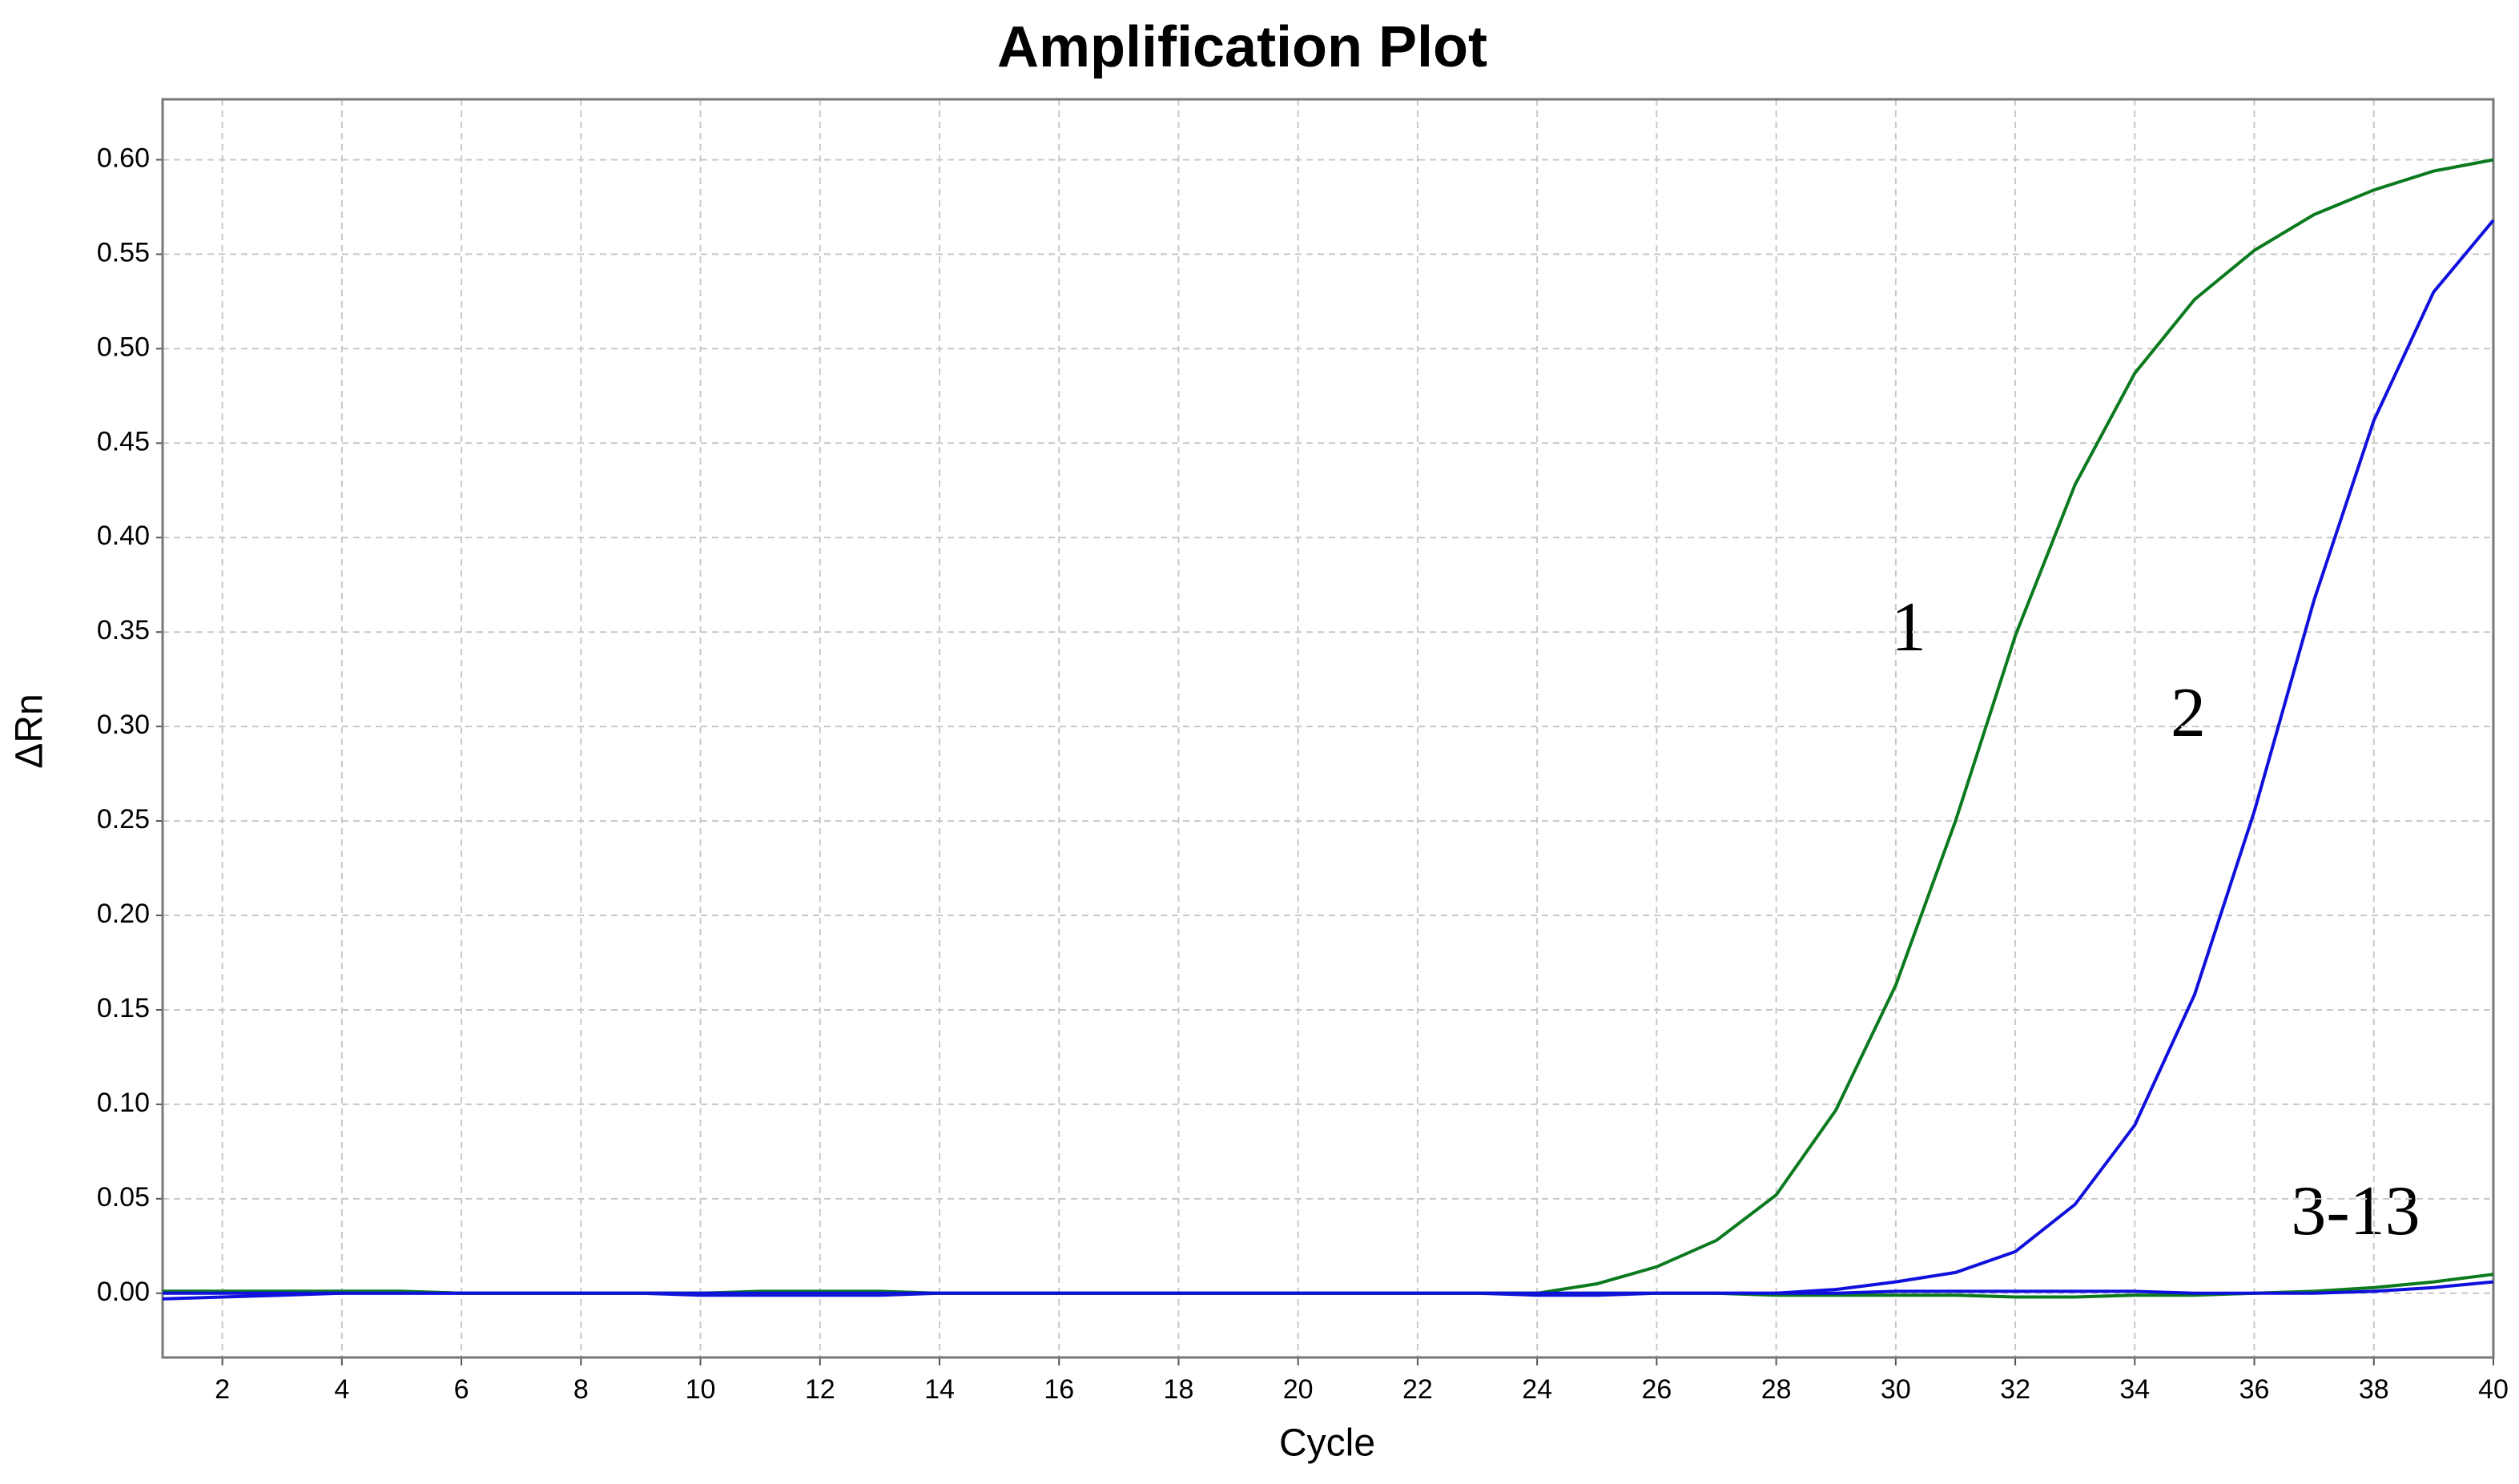  What do you see at coordinates (30, 731) in the screenshot?
I see `y-axis-label: ΔRn` at bounding box center [30, 731].